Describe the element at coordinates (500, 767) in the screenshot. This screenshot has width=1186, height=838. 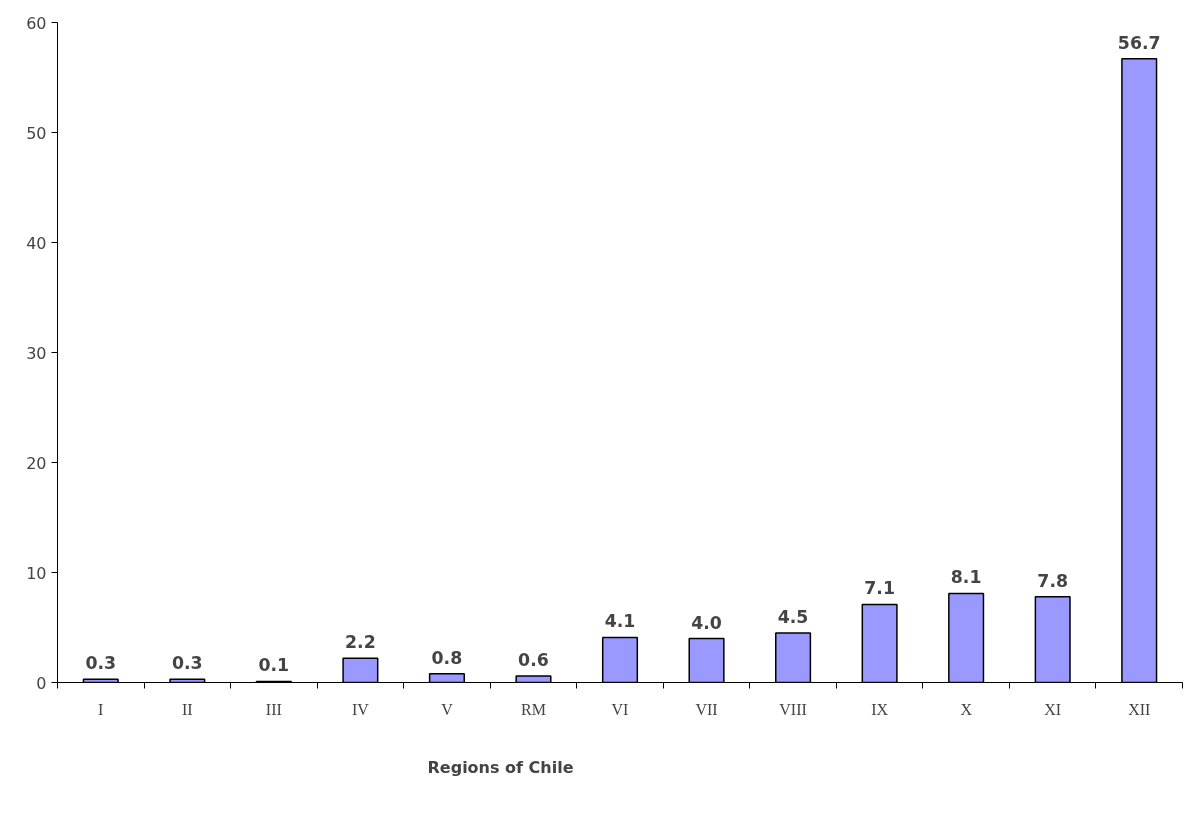
I see `text: Regions of Chile` at that location.